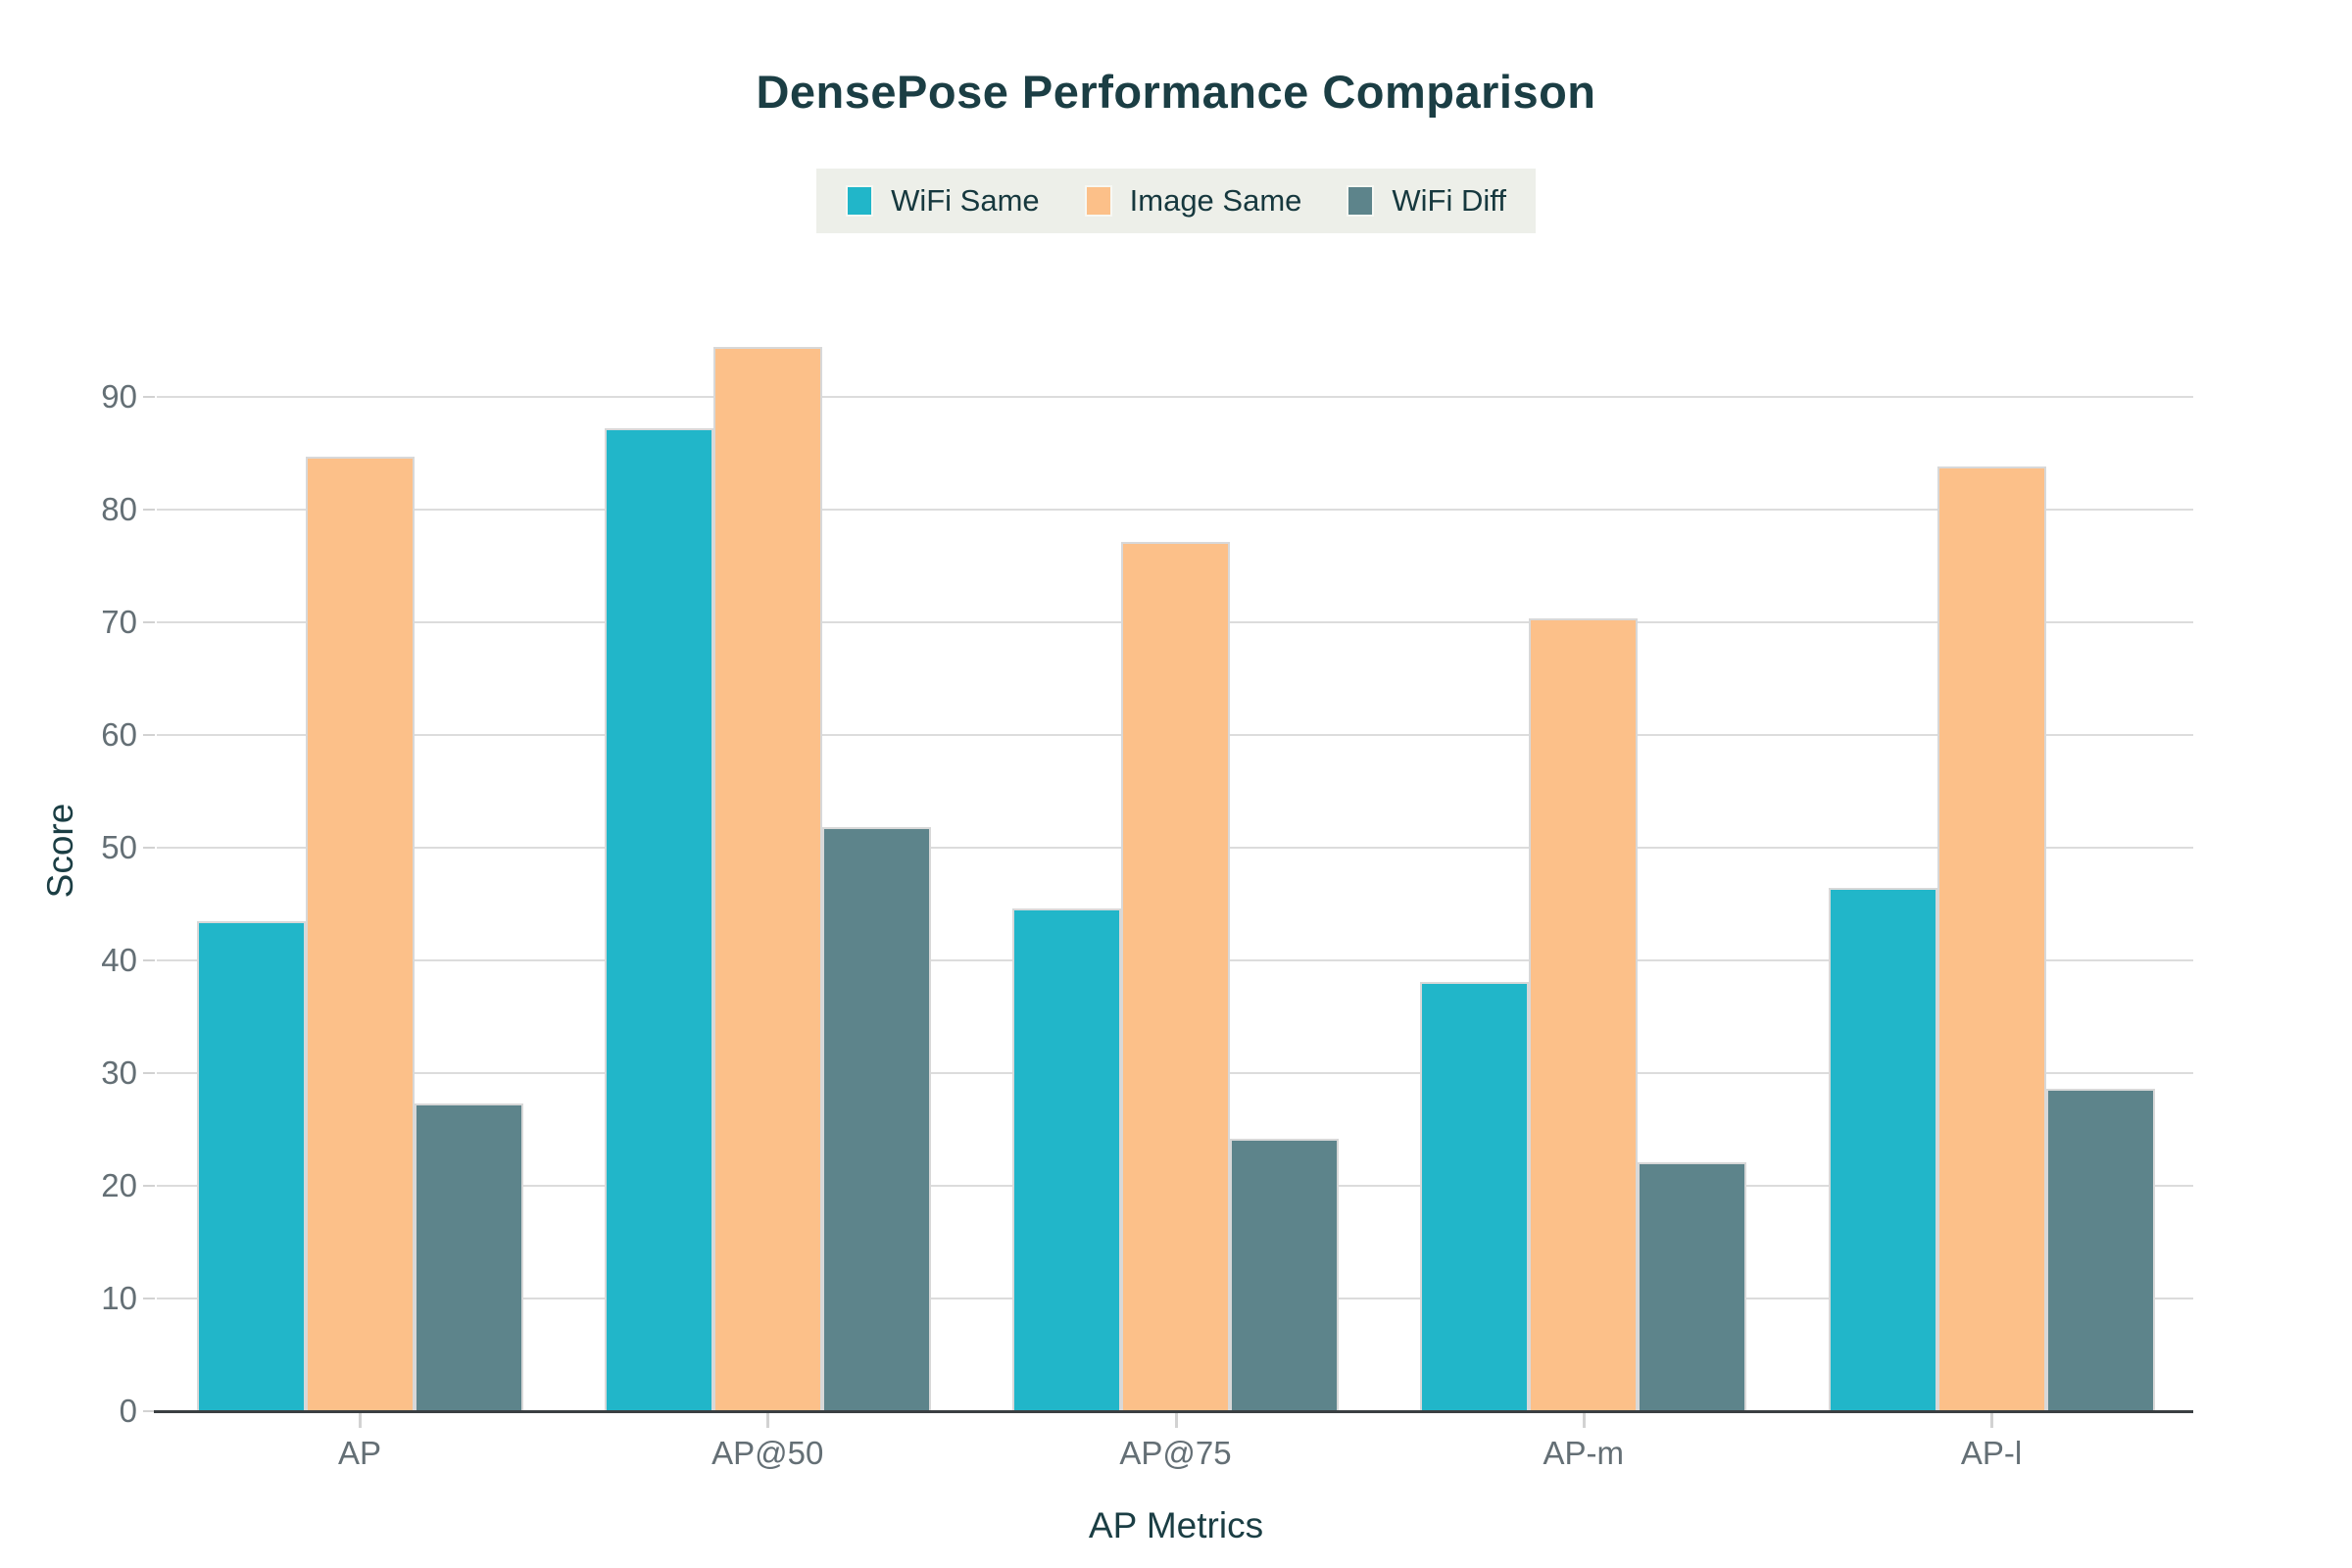 This screenshot has height=1568, width=2352. I want to click on bar-image-same-ap, so click(360, 933).